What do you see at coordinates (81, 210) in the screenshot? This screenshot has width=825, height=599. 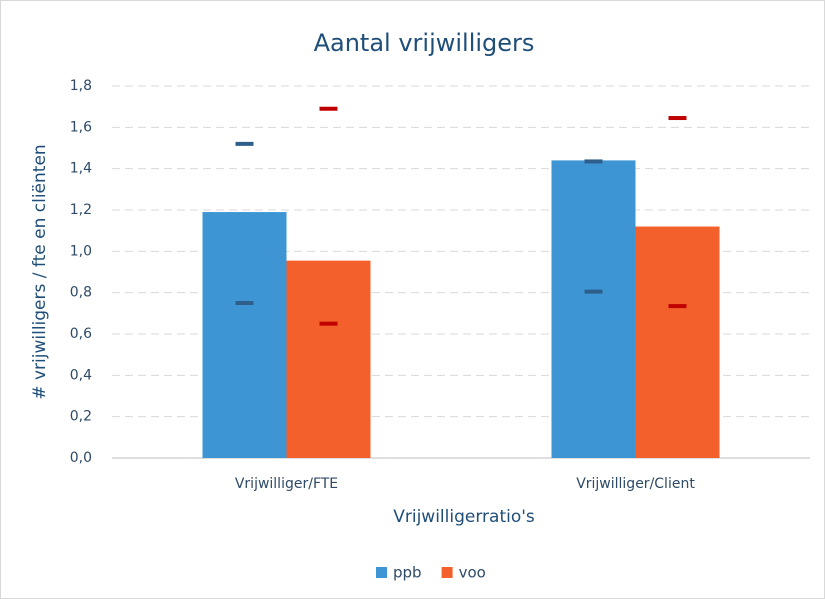 I see `y-tick-label: 1,2` at bounding box center [81, 210].